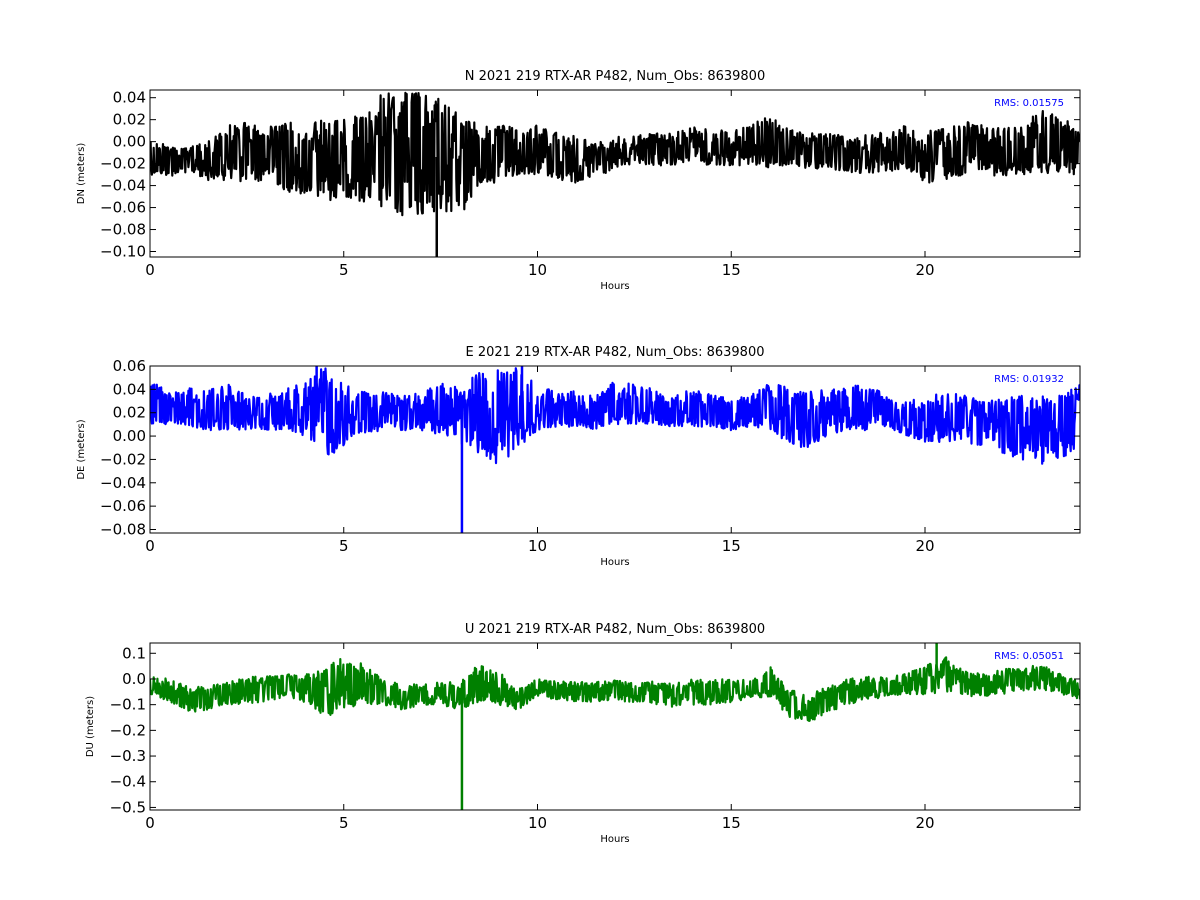 The image size is (1200, 900). Describe the element at coordinates (134, 679) in the screenshot. I see `y-tick-label: 0.0` at that location.